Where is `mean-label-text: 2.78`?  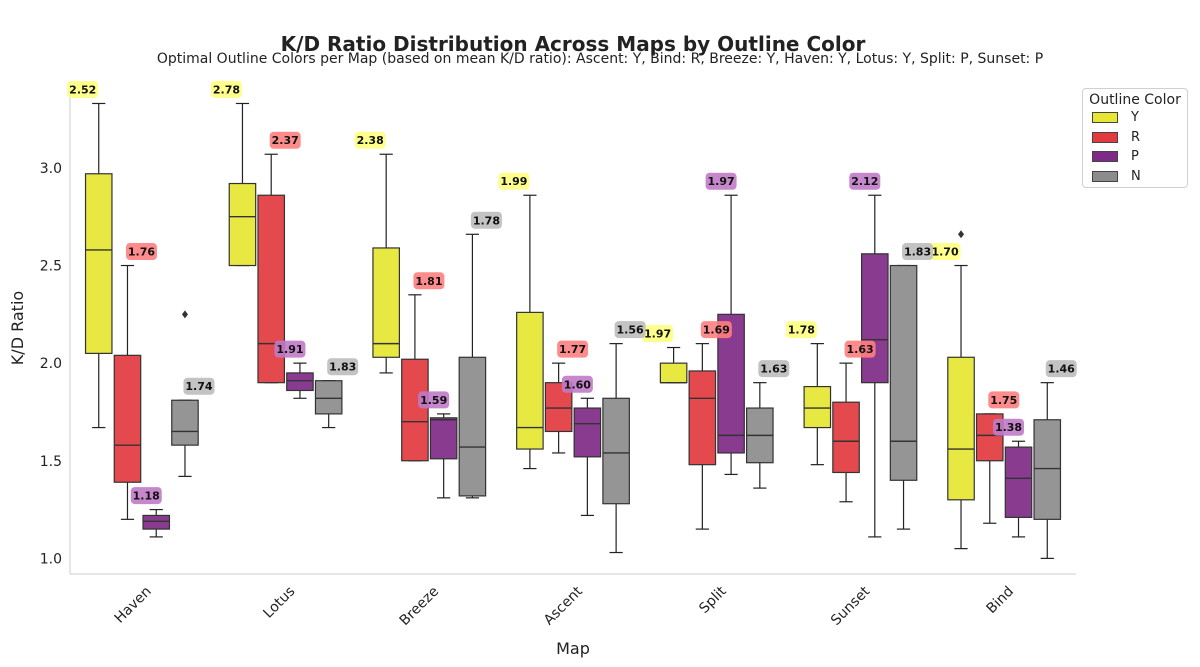 mean-label-text: 2.78 is located at coordinates (226, 89).